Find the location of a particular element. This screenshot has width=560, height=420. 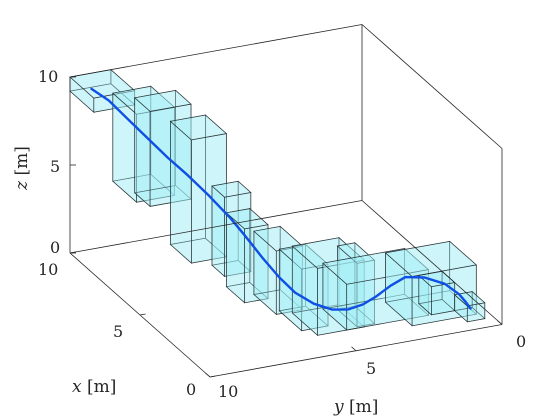

right-floor-edge is located at coordinates (432, 262).